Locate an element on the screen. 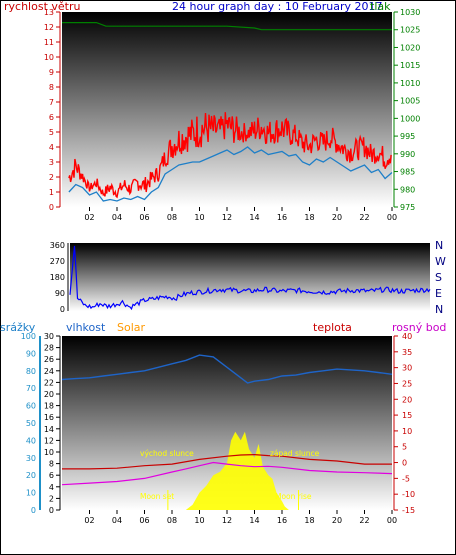  humidity-series is located at coordinates (227, 369).